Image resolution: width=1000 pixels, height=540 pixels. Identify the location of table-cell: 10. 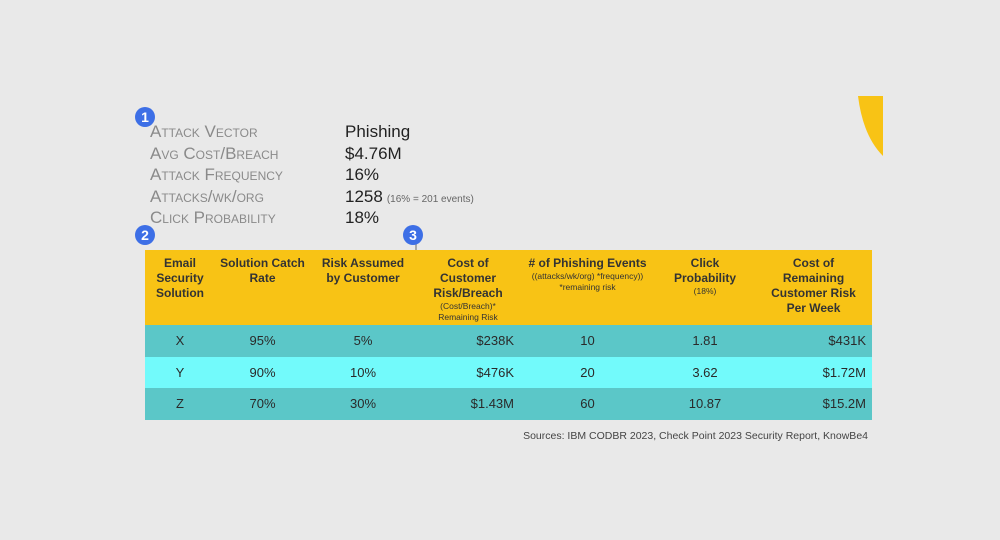
(587, 341).